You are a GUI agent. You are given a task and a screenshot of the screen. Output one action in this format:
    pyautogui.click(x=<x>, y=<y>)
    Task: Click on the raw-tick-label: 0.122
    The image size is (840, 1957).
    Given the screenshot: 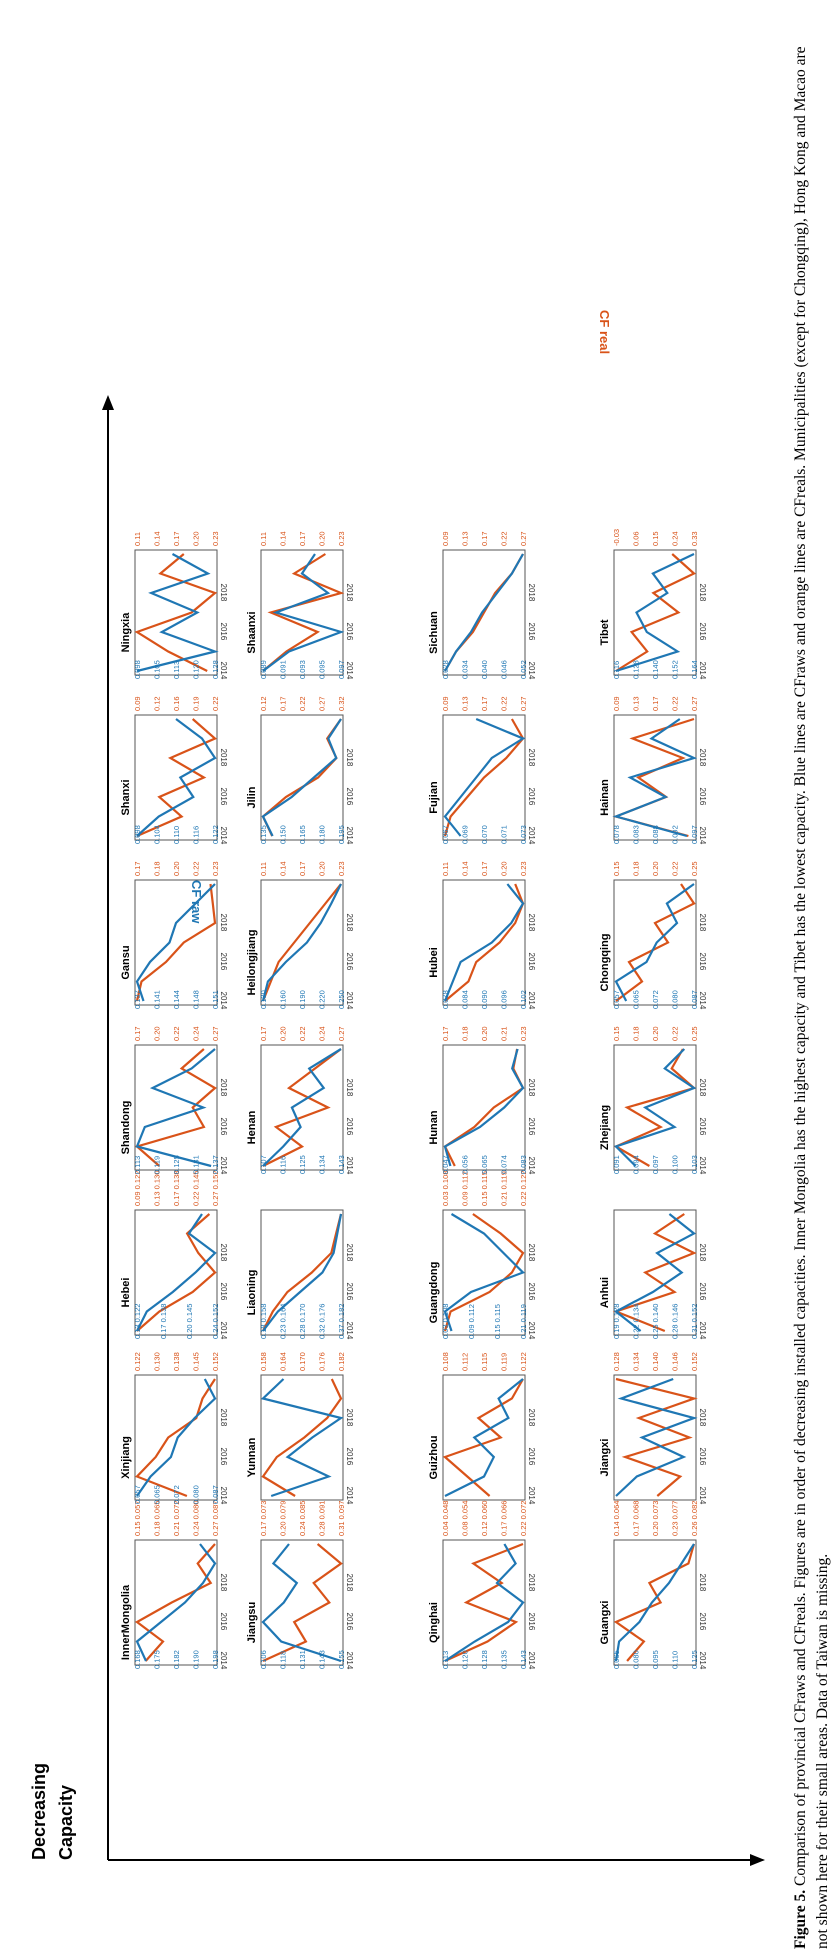 What is the action you would take?
    pyautogui.click(x=215, y=834)
    